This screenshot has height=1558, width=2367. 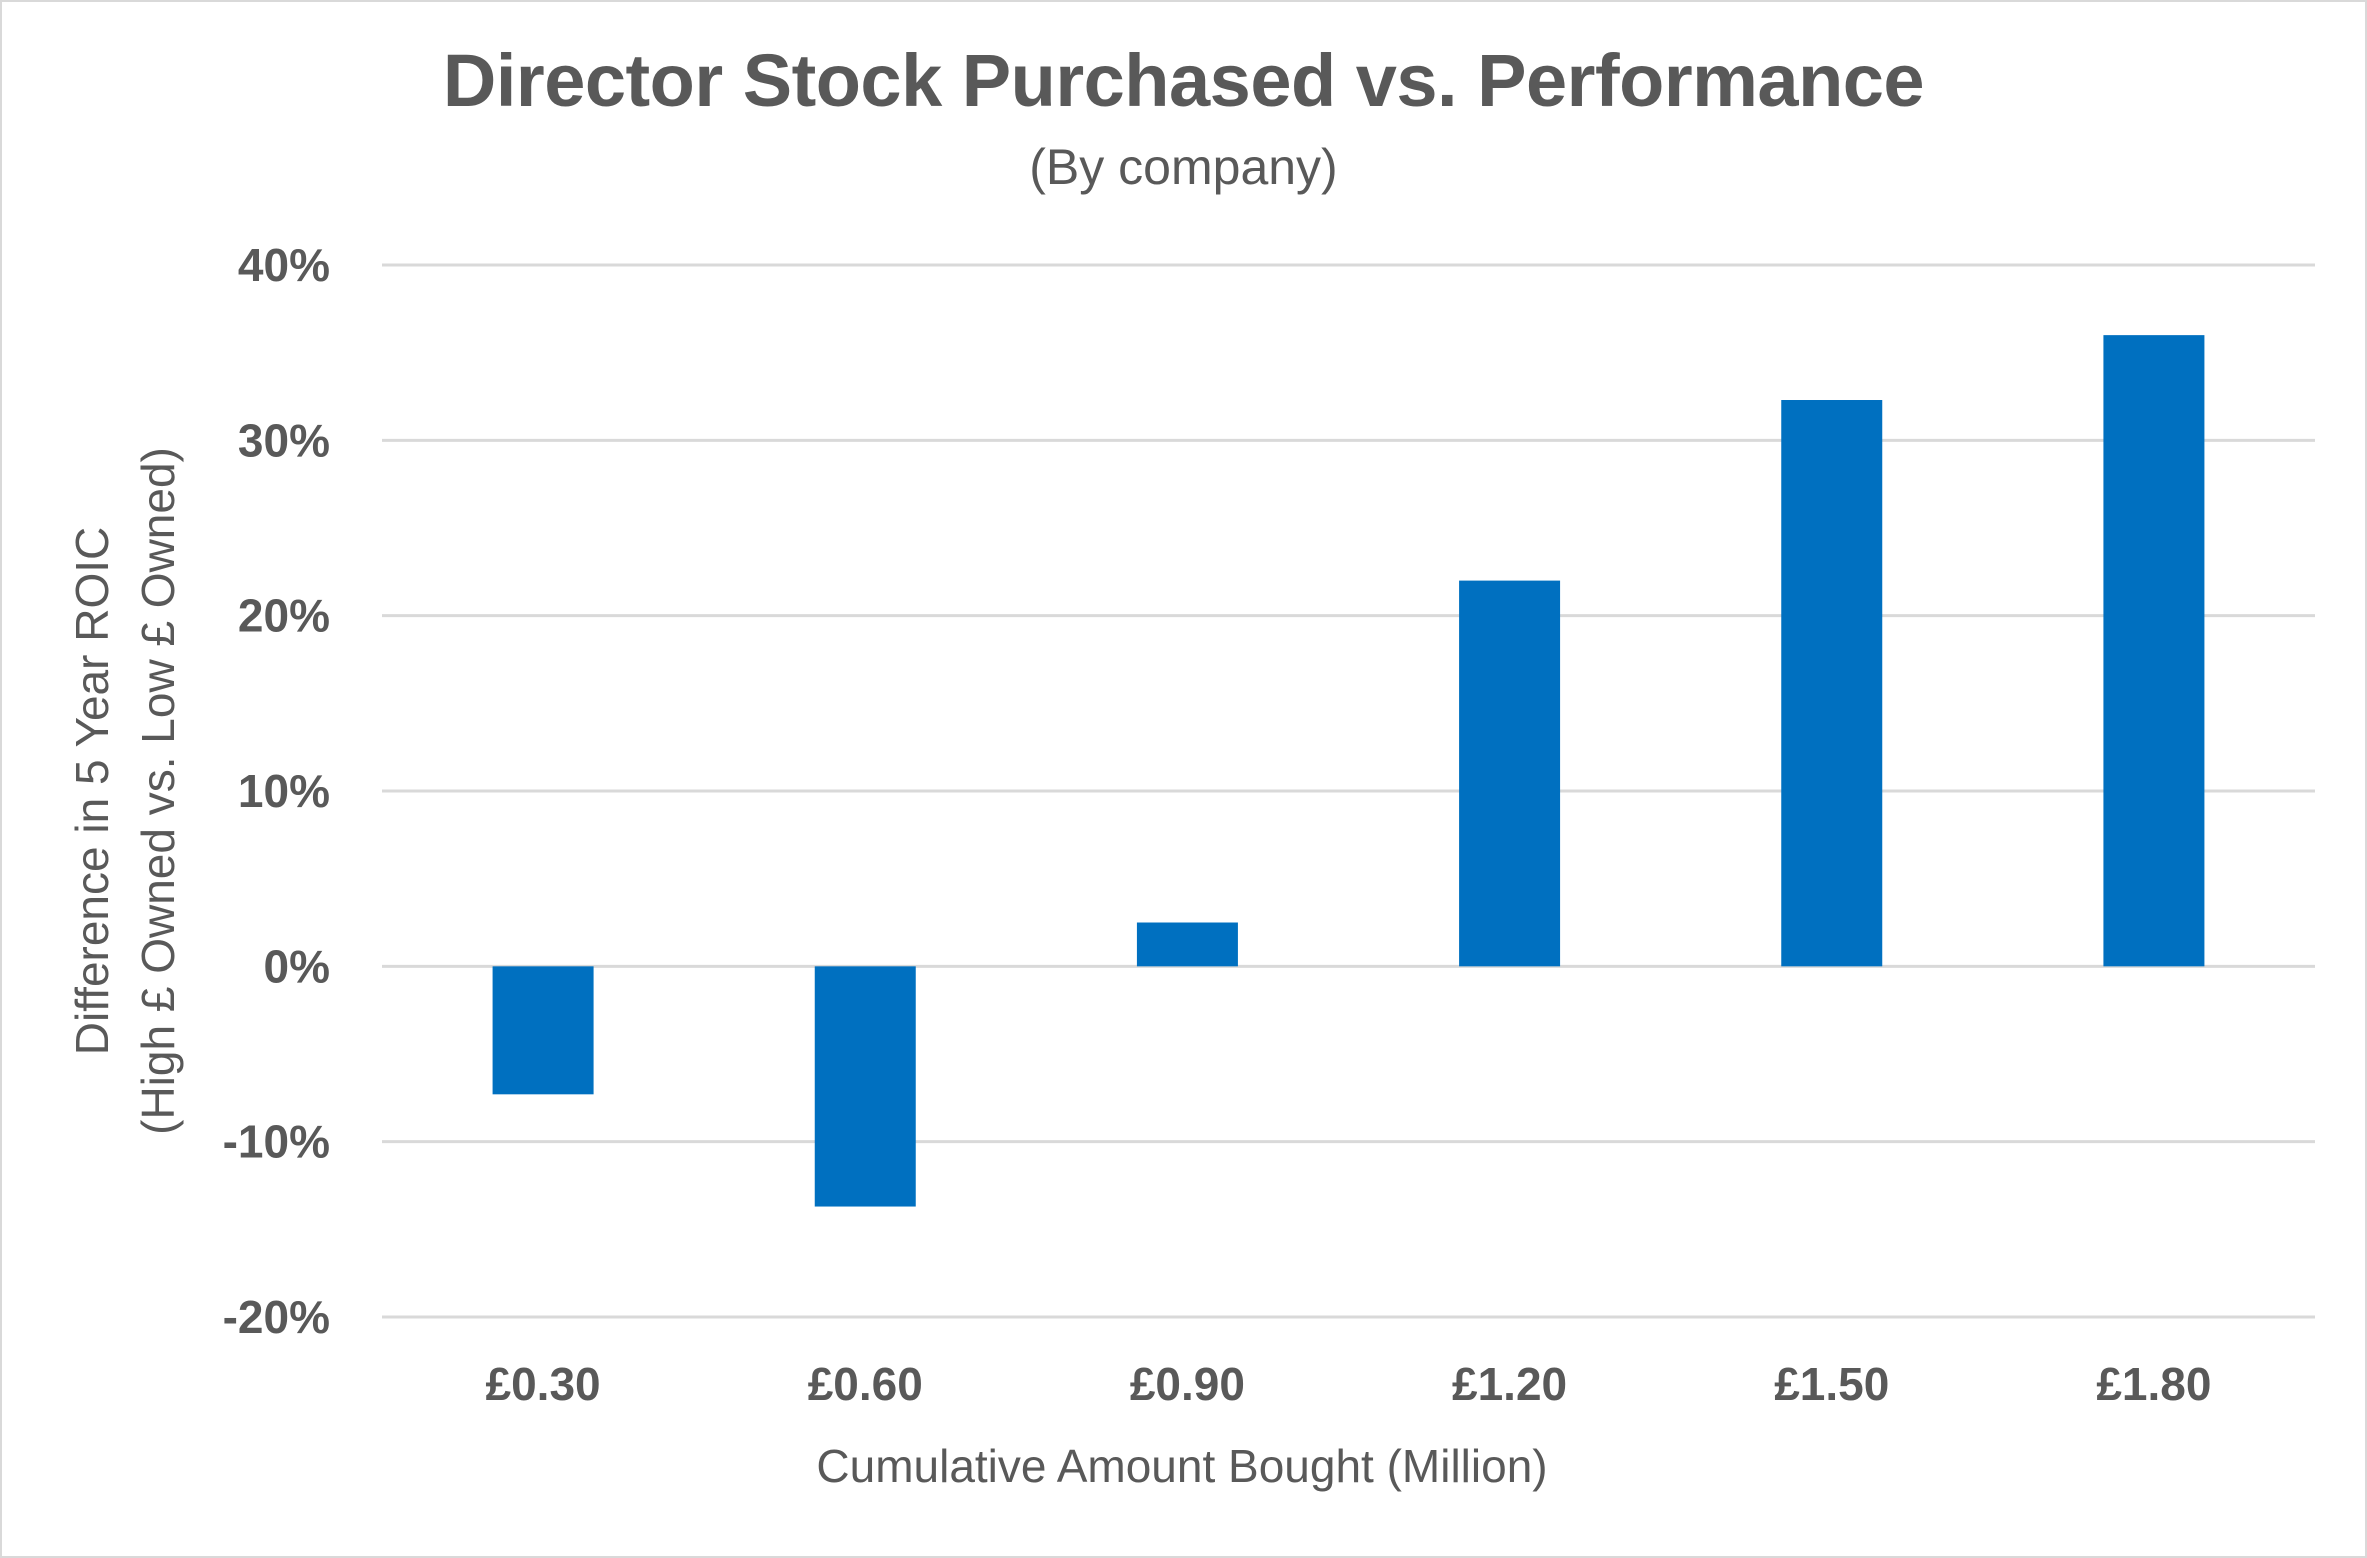 I want to click on y-tick-label: 30%, so click(x=284, y=440).